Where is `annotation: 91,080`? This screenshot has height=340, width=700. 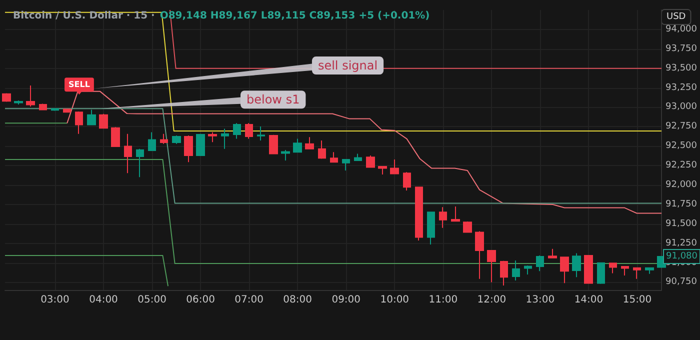
annotation: 91,080 is located at coordinates (682, 257).